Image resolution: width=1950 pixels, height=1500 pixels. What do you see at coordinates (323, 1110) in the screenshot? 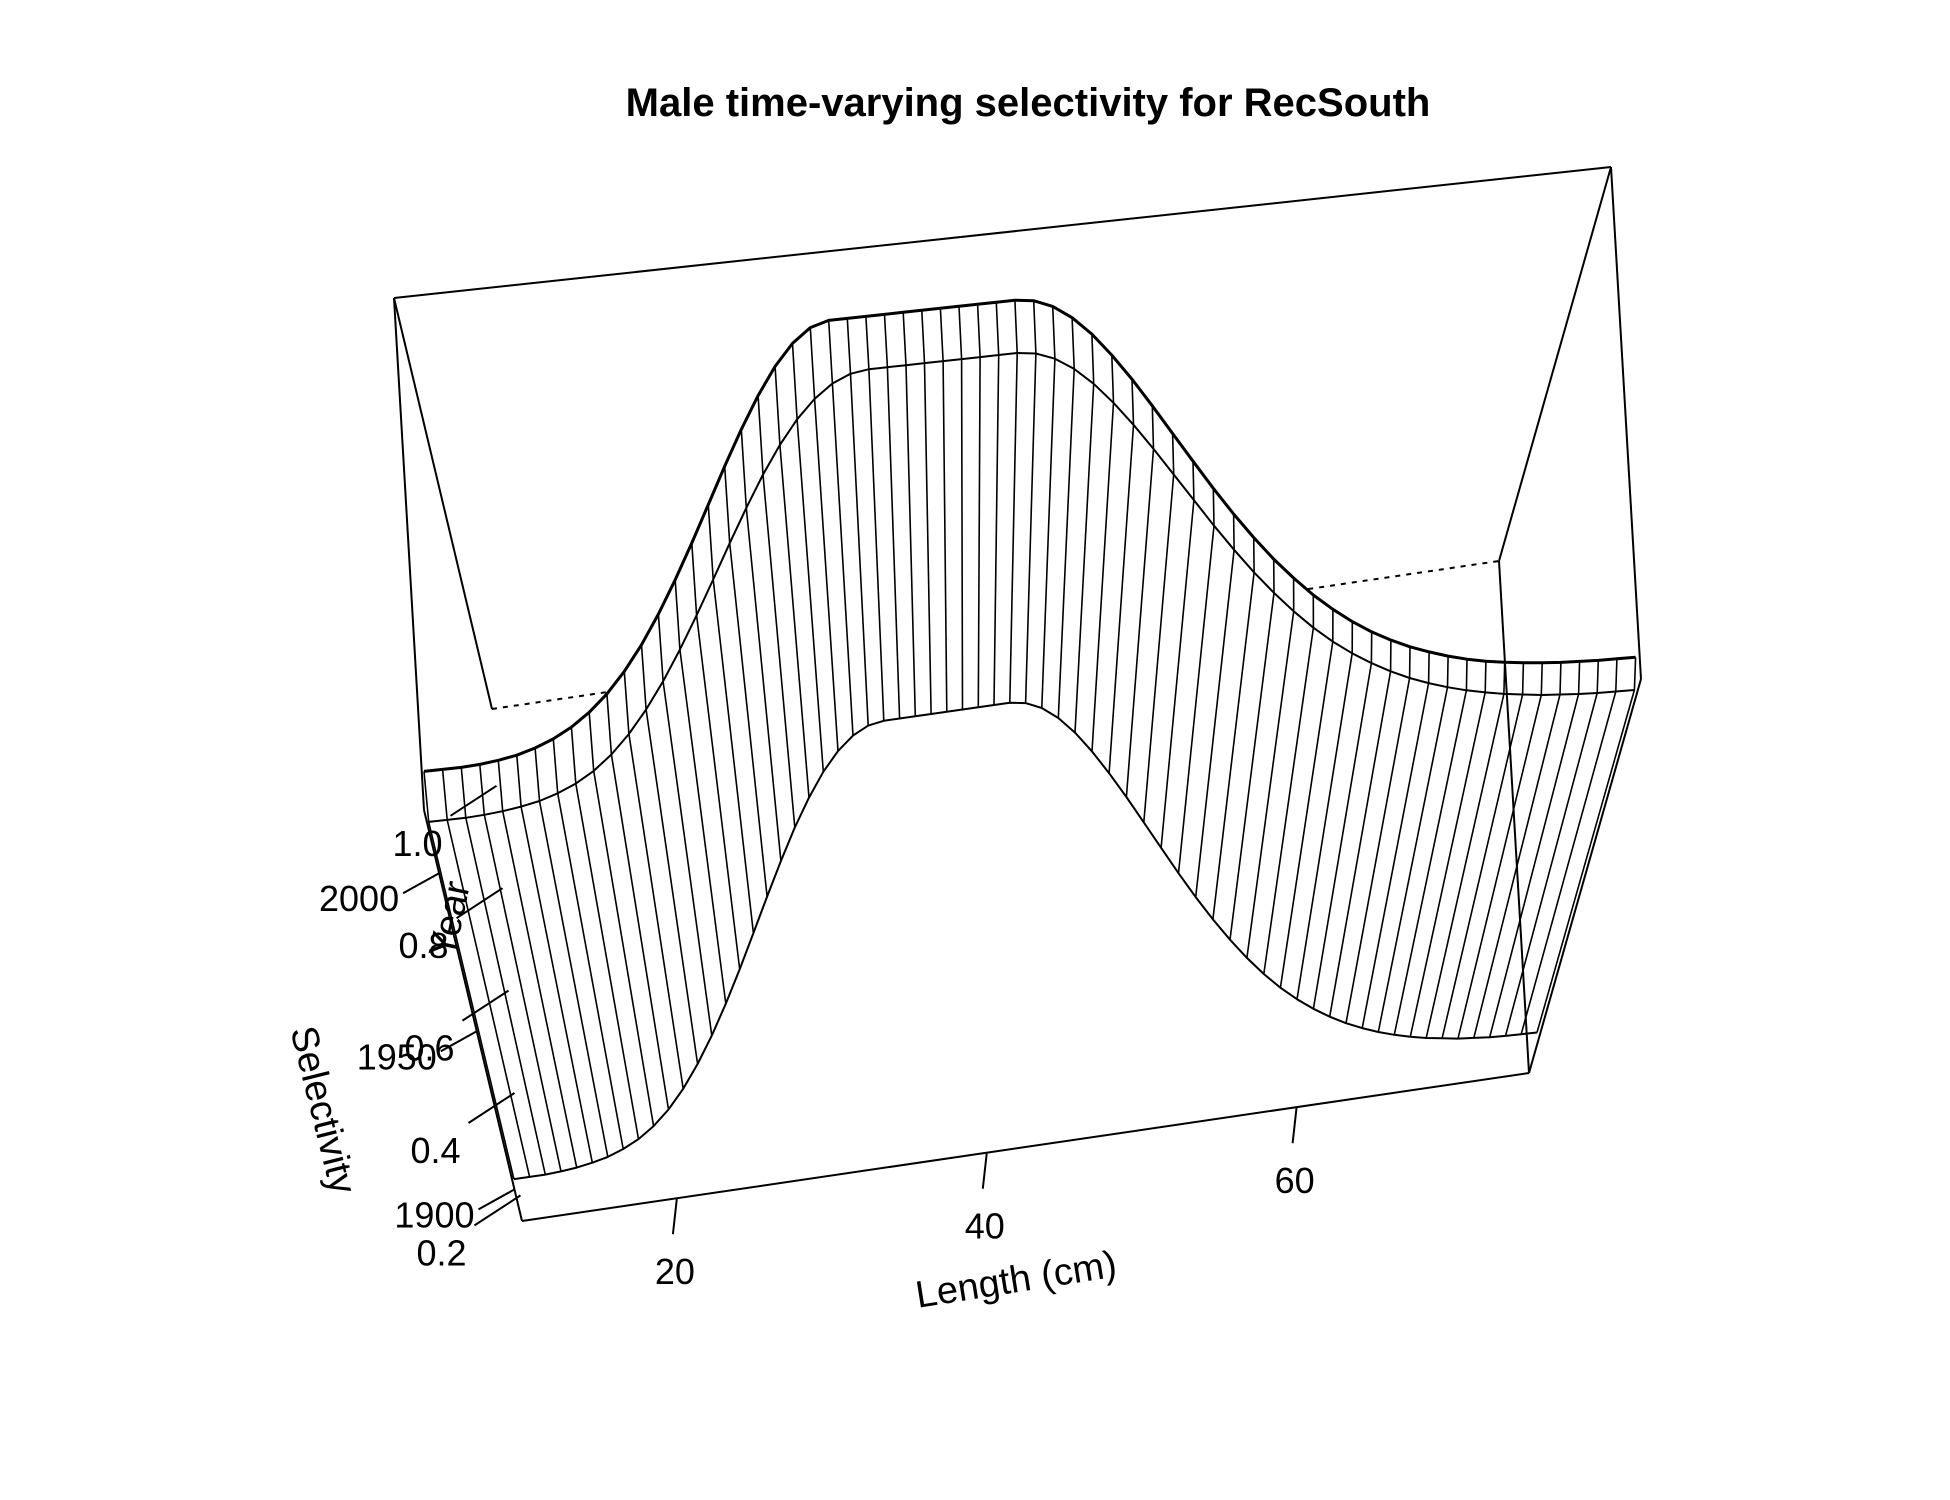
I see `z-axis-label: Selectivity` at bounding box center [323, 1110].